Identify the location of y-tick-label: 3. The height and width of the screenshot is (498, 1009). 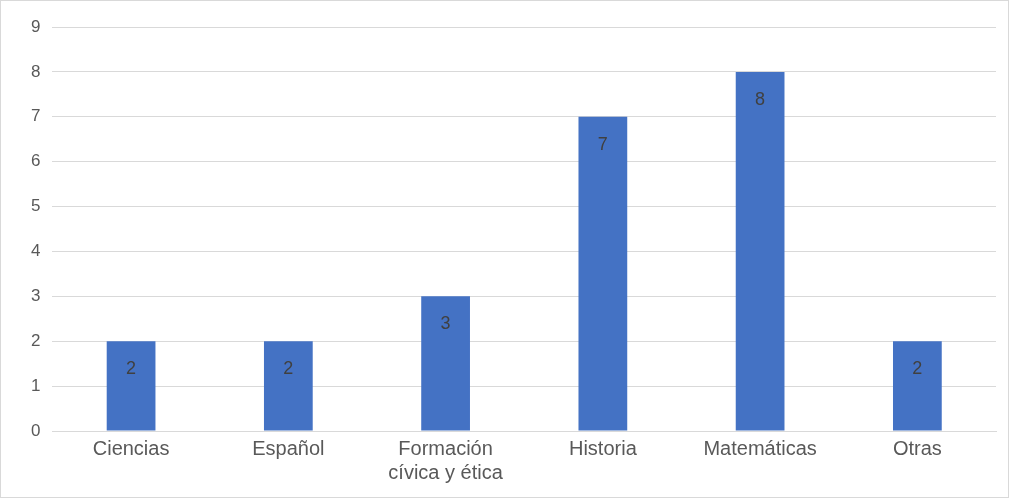
(35, 296).